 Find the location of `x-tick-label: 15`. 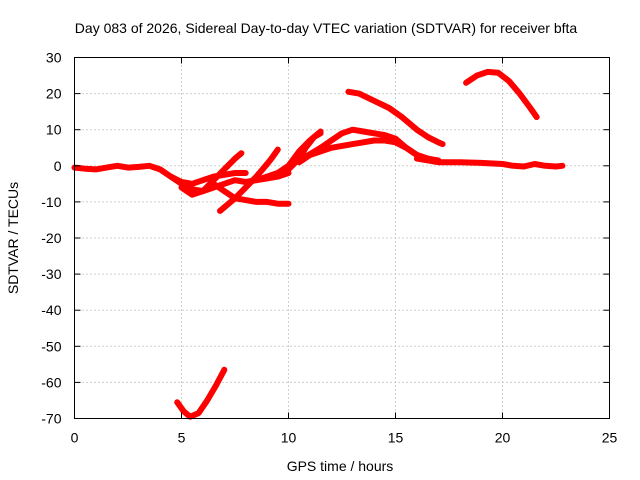

x-tick-label: 15 is located at coordinates (396, 438).